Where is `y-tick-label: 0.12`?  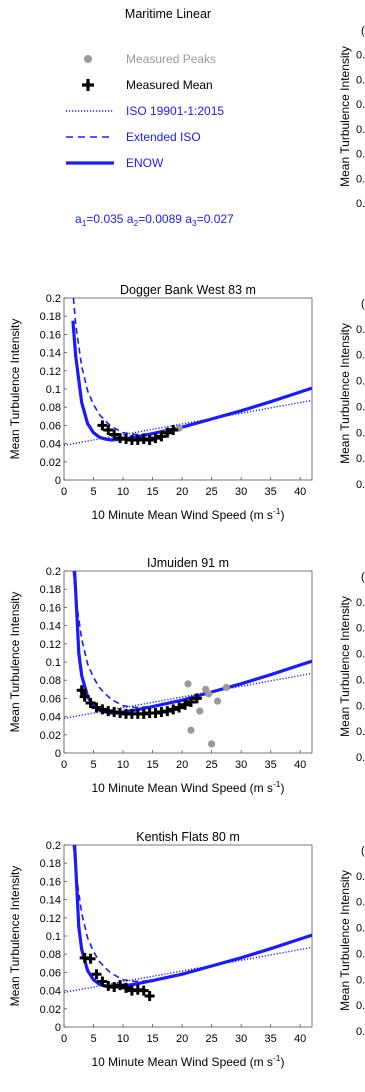 y-tick-label: 0.12 is located at coordinates (50, 372).